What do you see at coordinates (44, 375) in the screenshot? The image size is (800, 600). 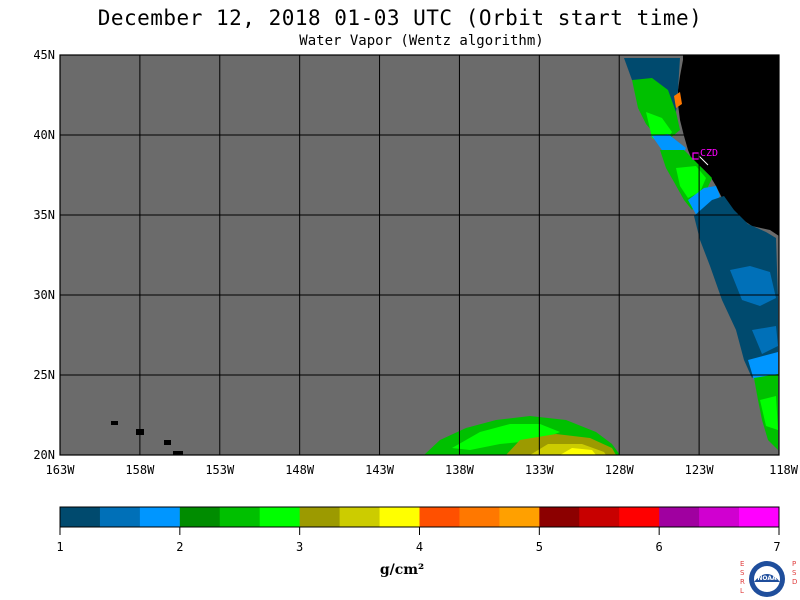 I see `lat-tick-label: 25N` at bounding box center [44, 375].